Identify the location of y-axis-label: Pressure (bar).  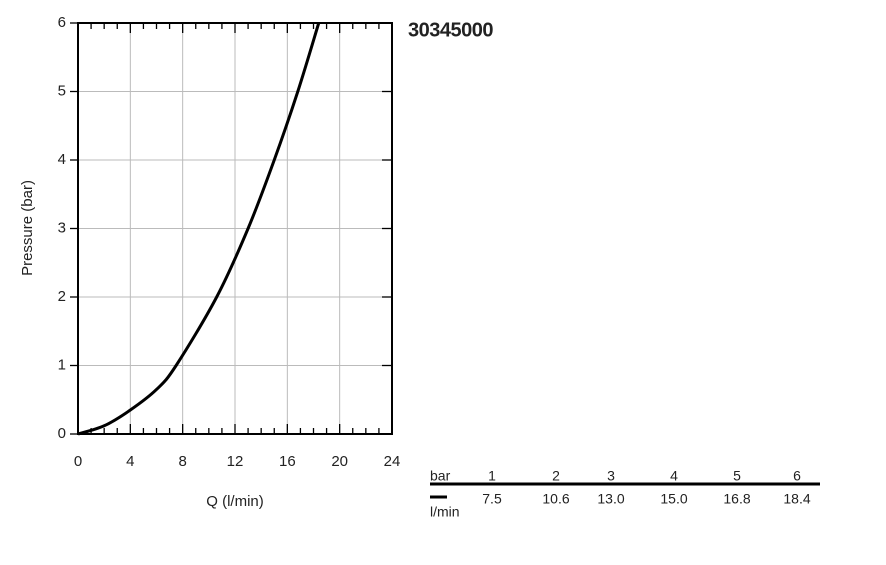
(27, 228).